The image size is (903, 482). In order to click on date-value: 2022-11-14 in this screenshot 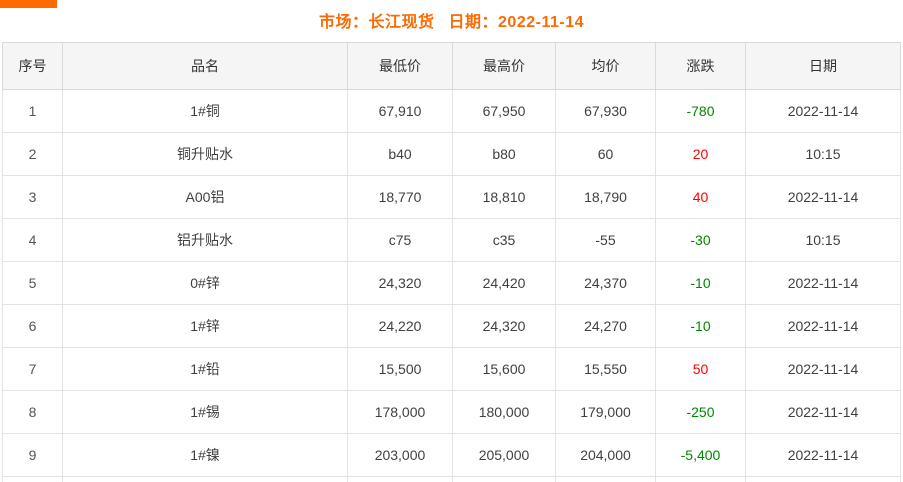, I will do `click(541, 22)`.